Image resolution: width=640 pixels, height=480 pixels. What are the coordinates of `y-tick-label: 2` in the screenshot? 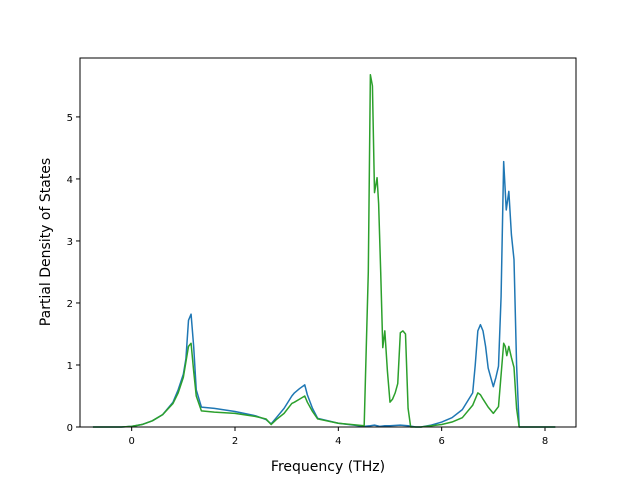 It's located at (70, 304).